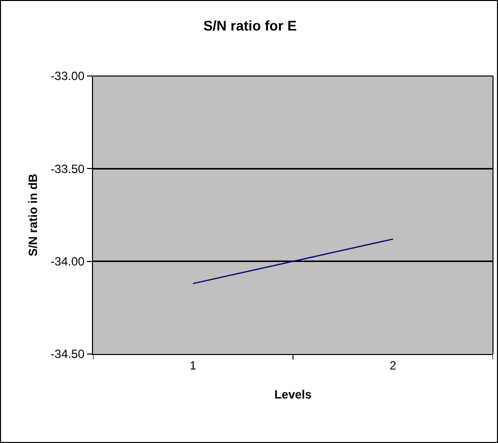 This screenshot has width=498, height=443. I want to click on chart-title: S/N ratio for E, so click(250, 26).